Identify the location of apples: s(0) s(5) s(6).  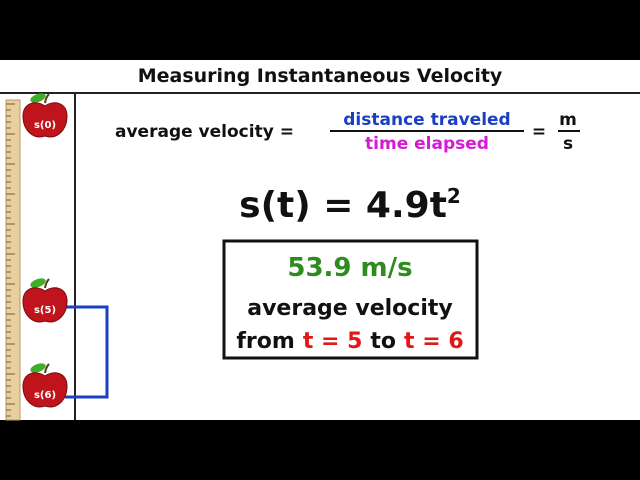
(45, 250).